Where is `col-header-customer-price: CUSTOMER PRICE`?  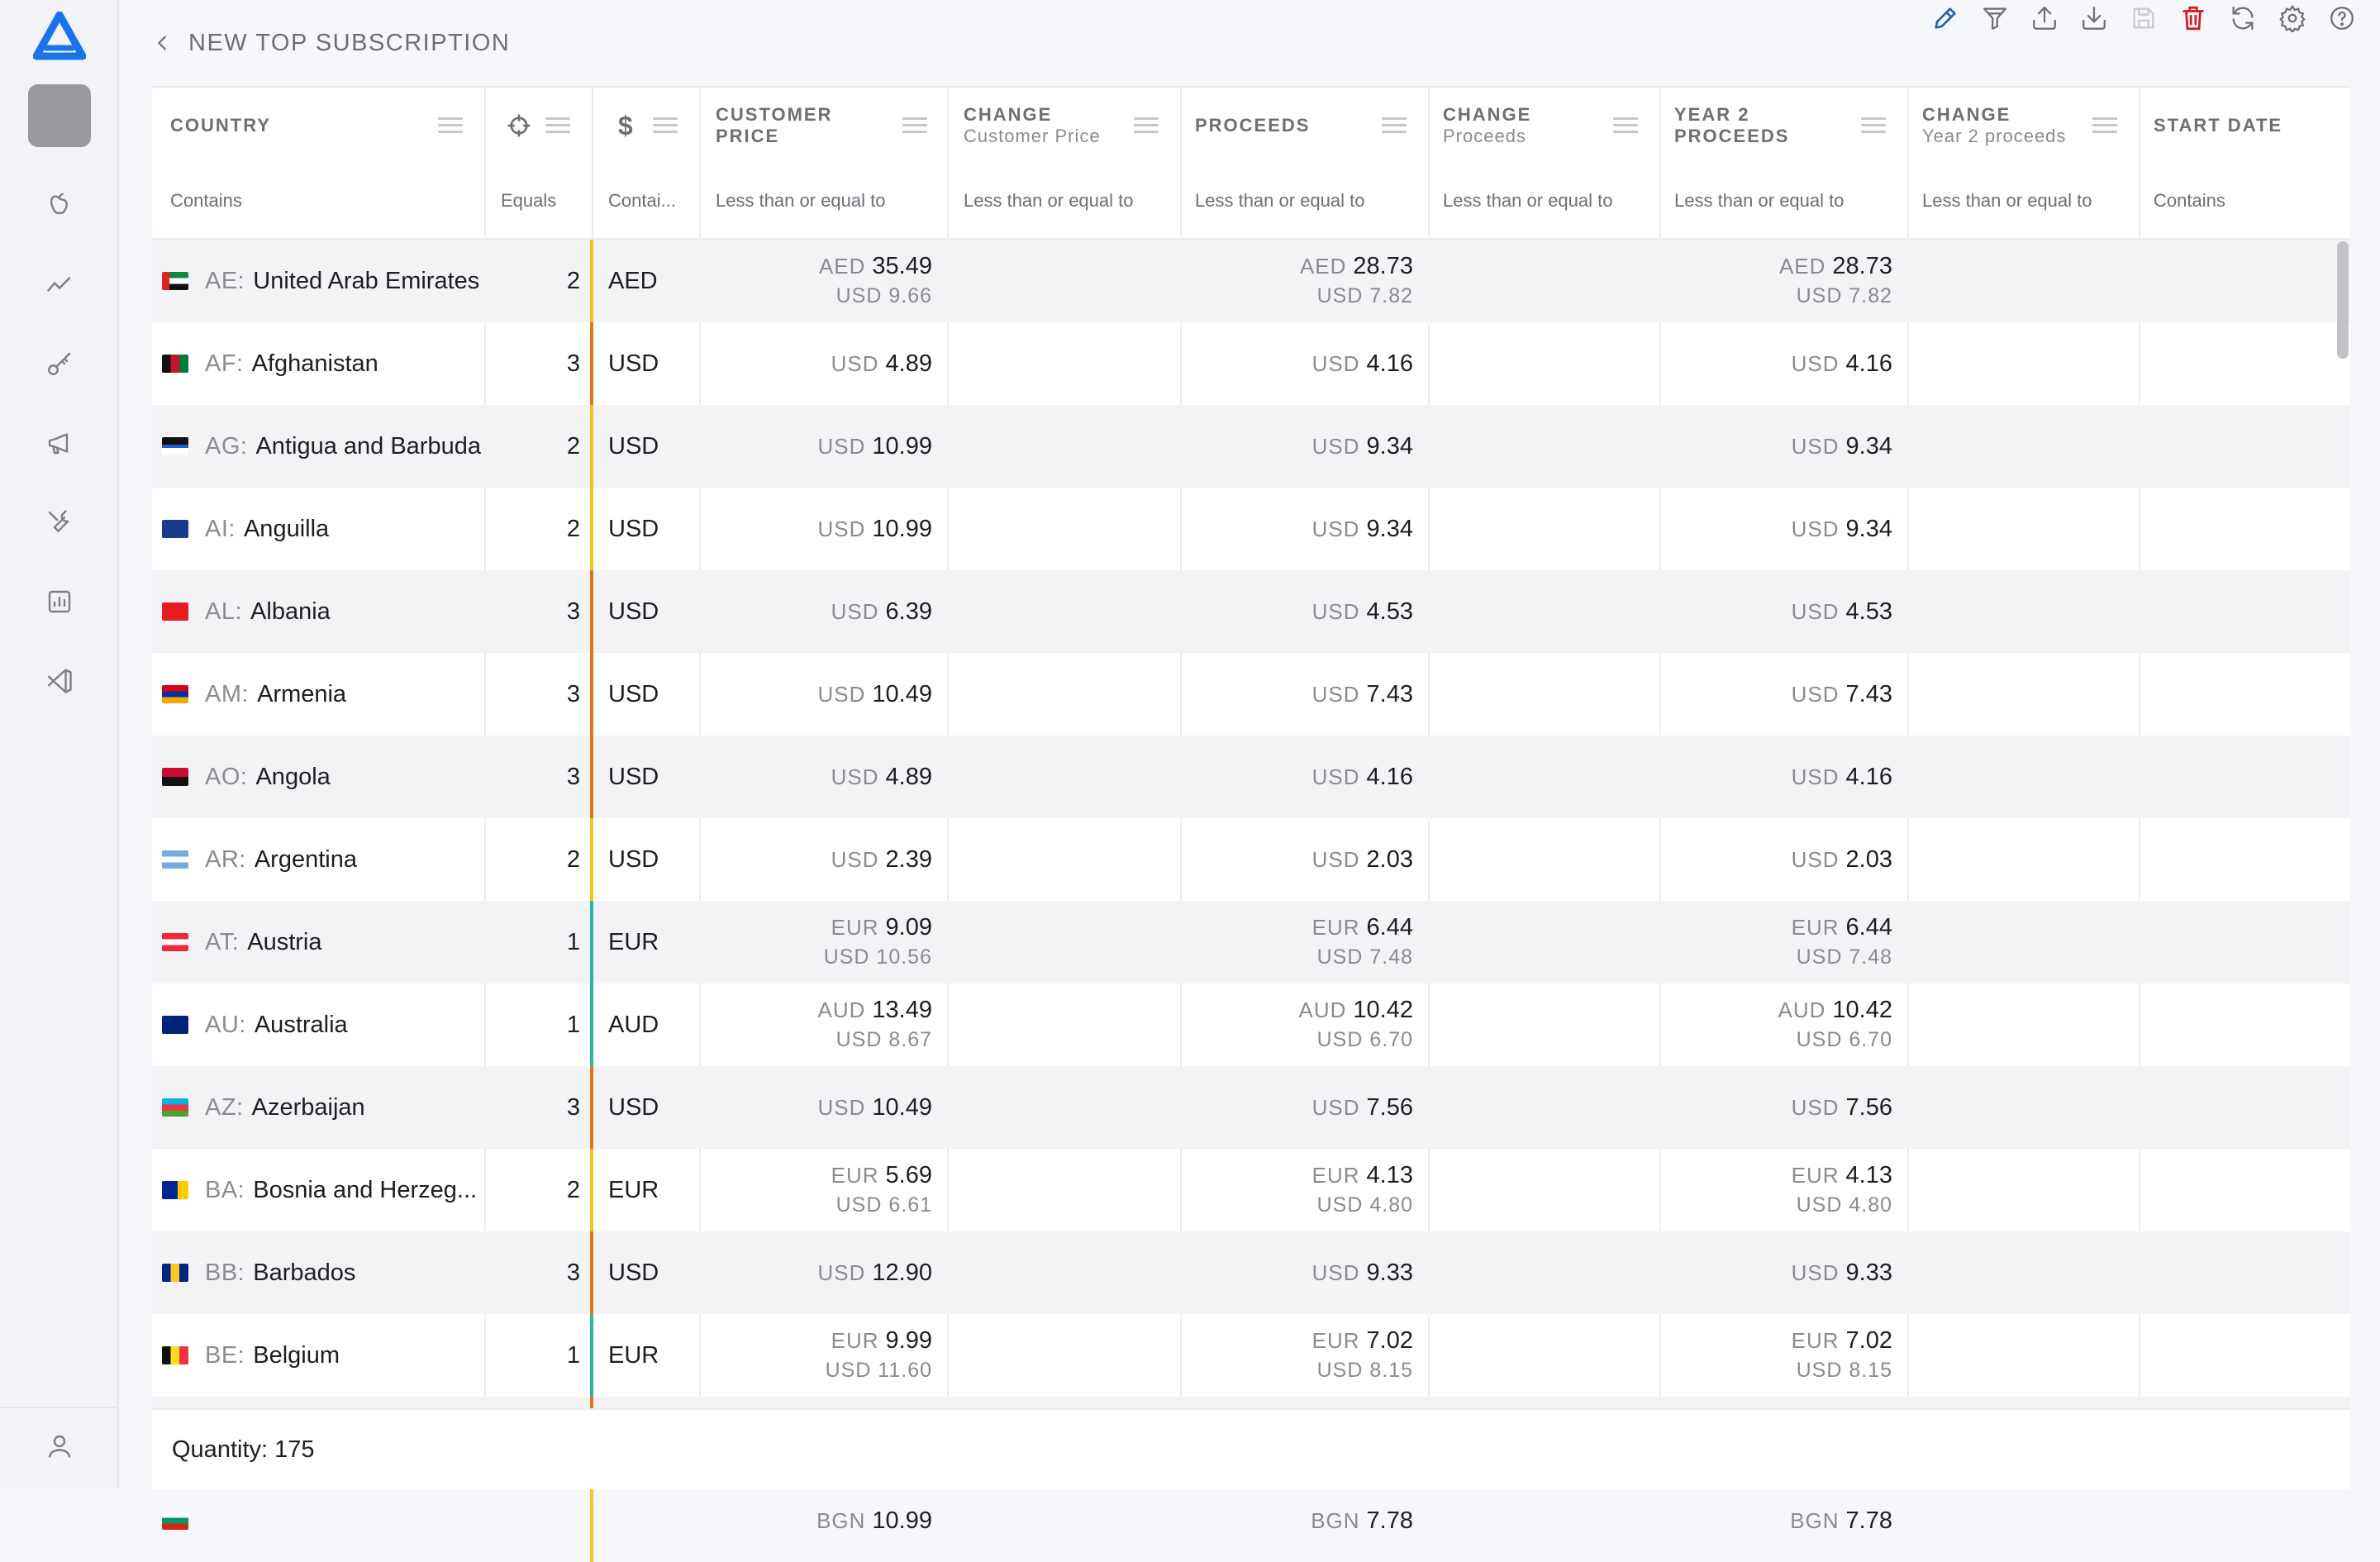
col-header-customer-price: CUSTOMER PRICE is located at coordinates (811, 126).